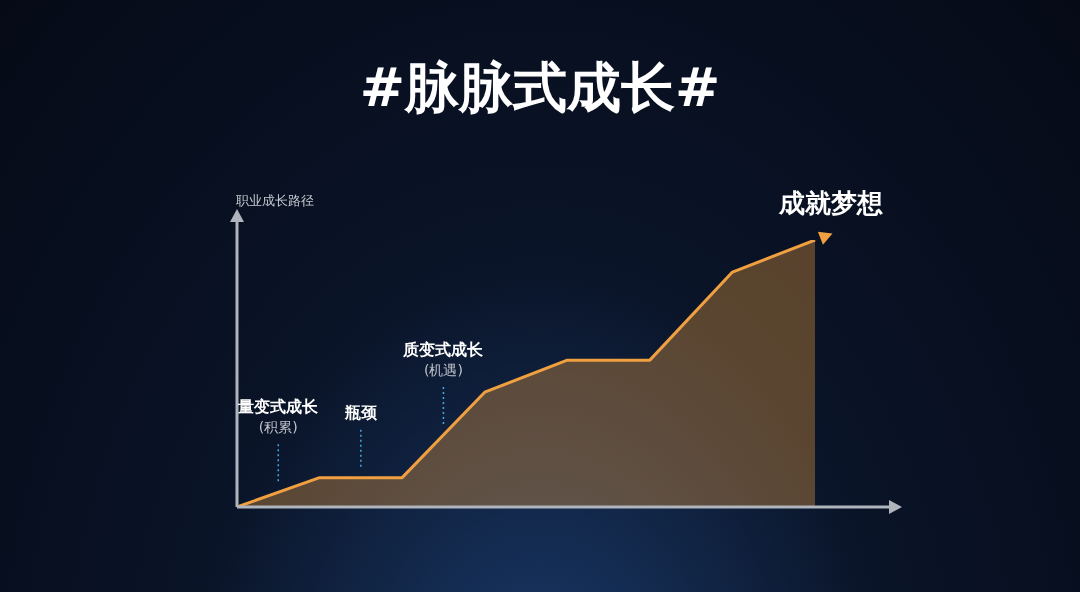  I want to click on text: 成就梦想, so click(830, 203).